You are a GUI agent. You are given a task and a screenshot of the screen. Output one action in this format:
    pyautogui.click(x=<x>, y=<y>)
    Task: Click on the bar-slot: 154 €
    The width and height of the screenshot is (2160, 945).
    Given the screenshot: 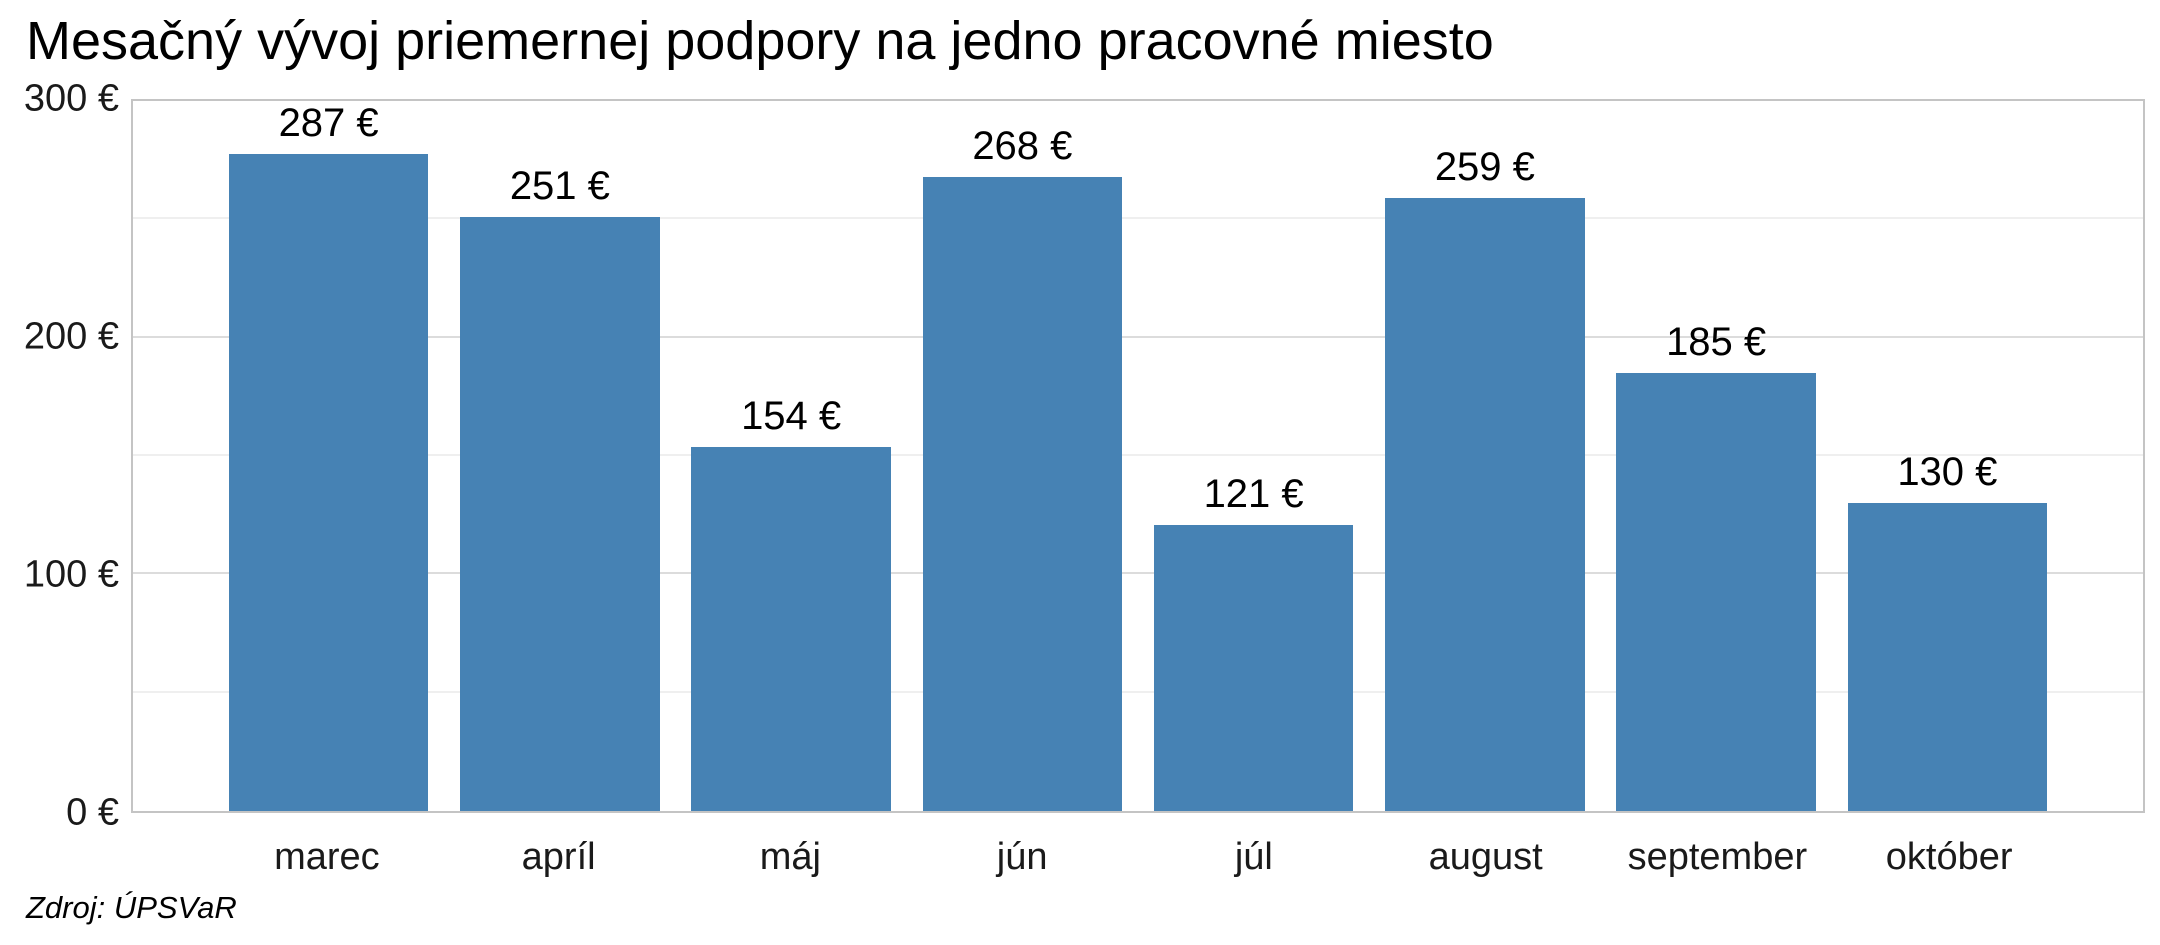 What is the action you would take?
    pyautogui.click(x=791, y=456)
    